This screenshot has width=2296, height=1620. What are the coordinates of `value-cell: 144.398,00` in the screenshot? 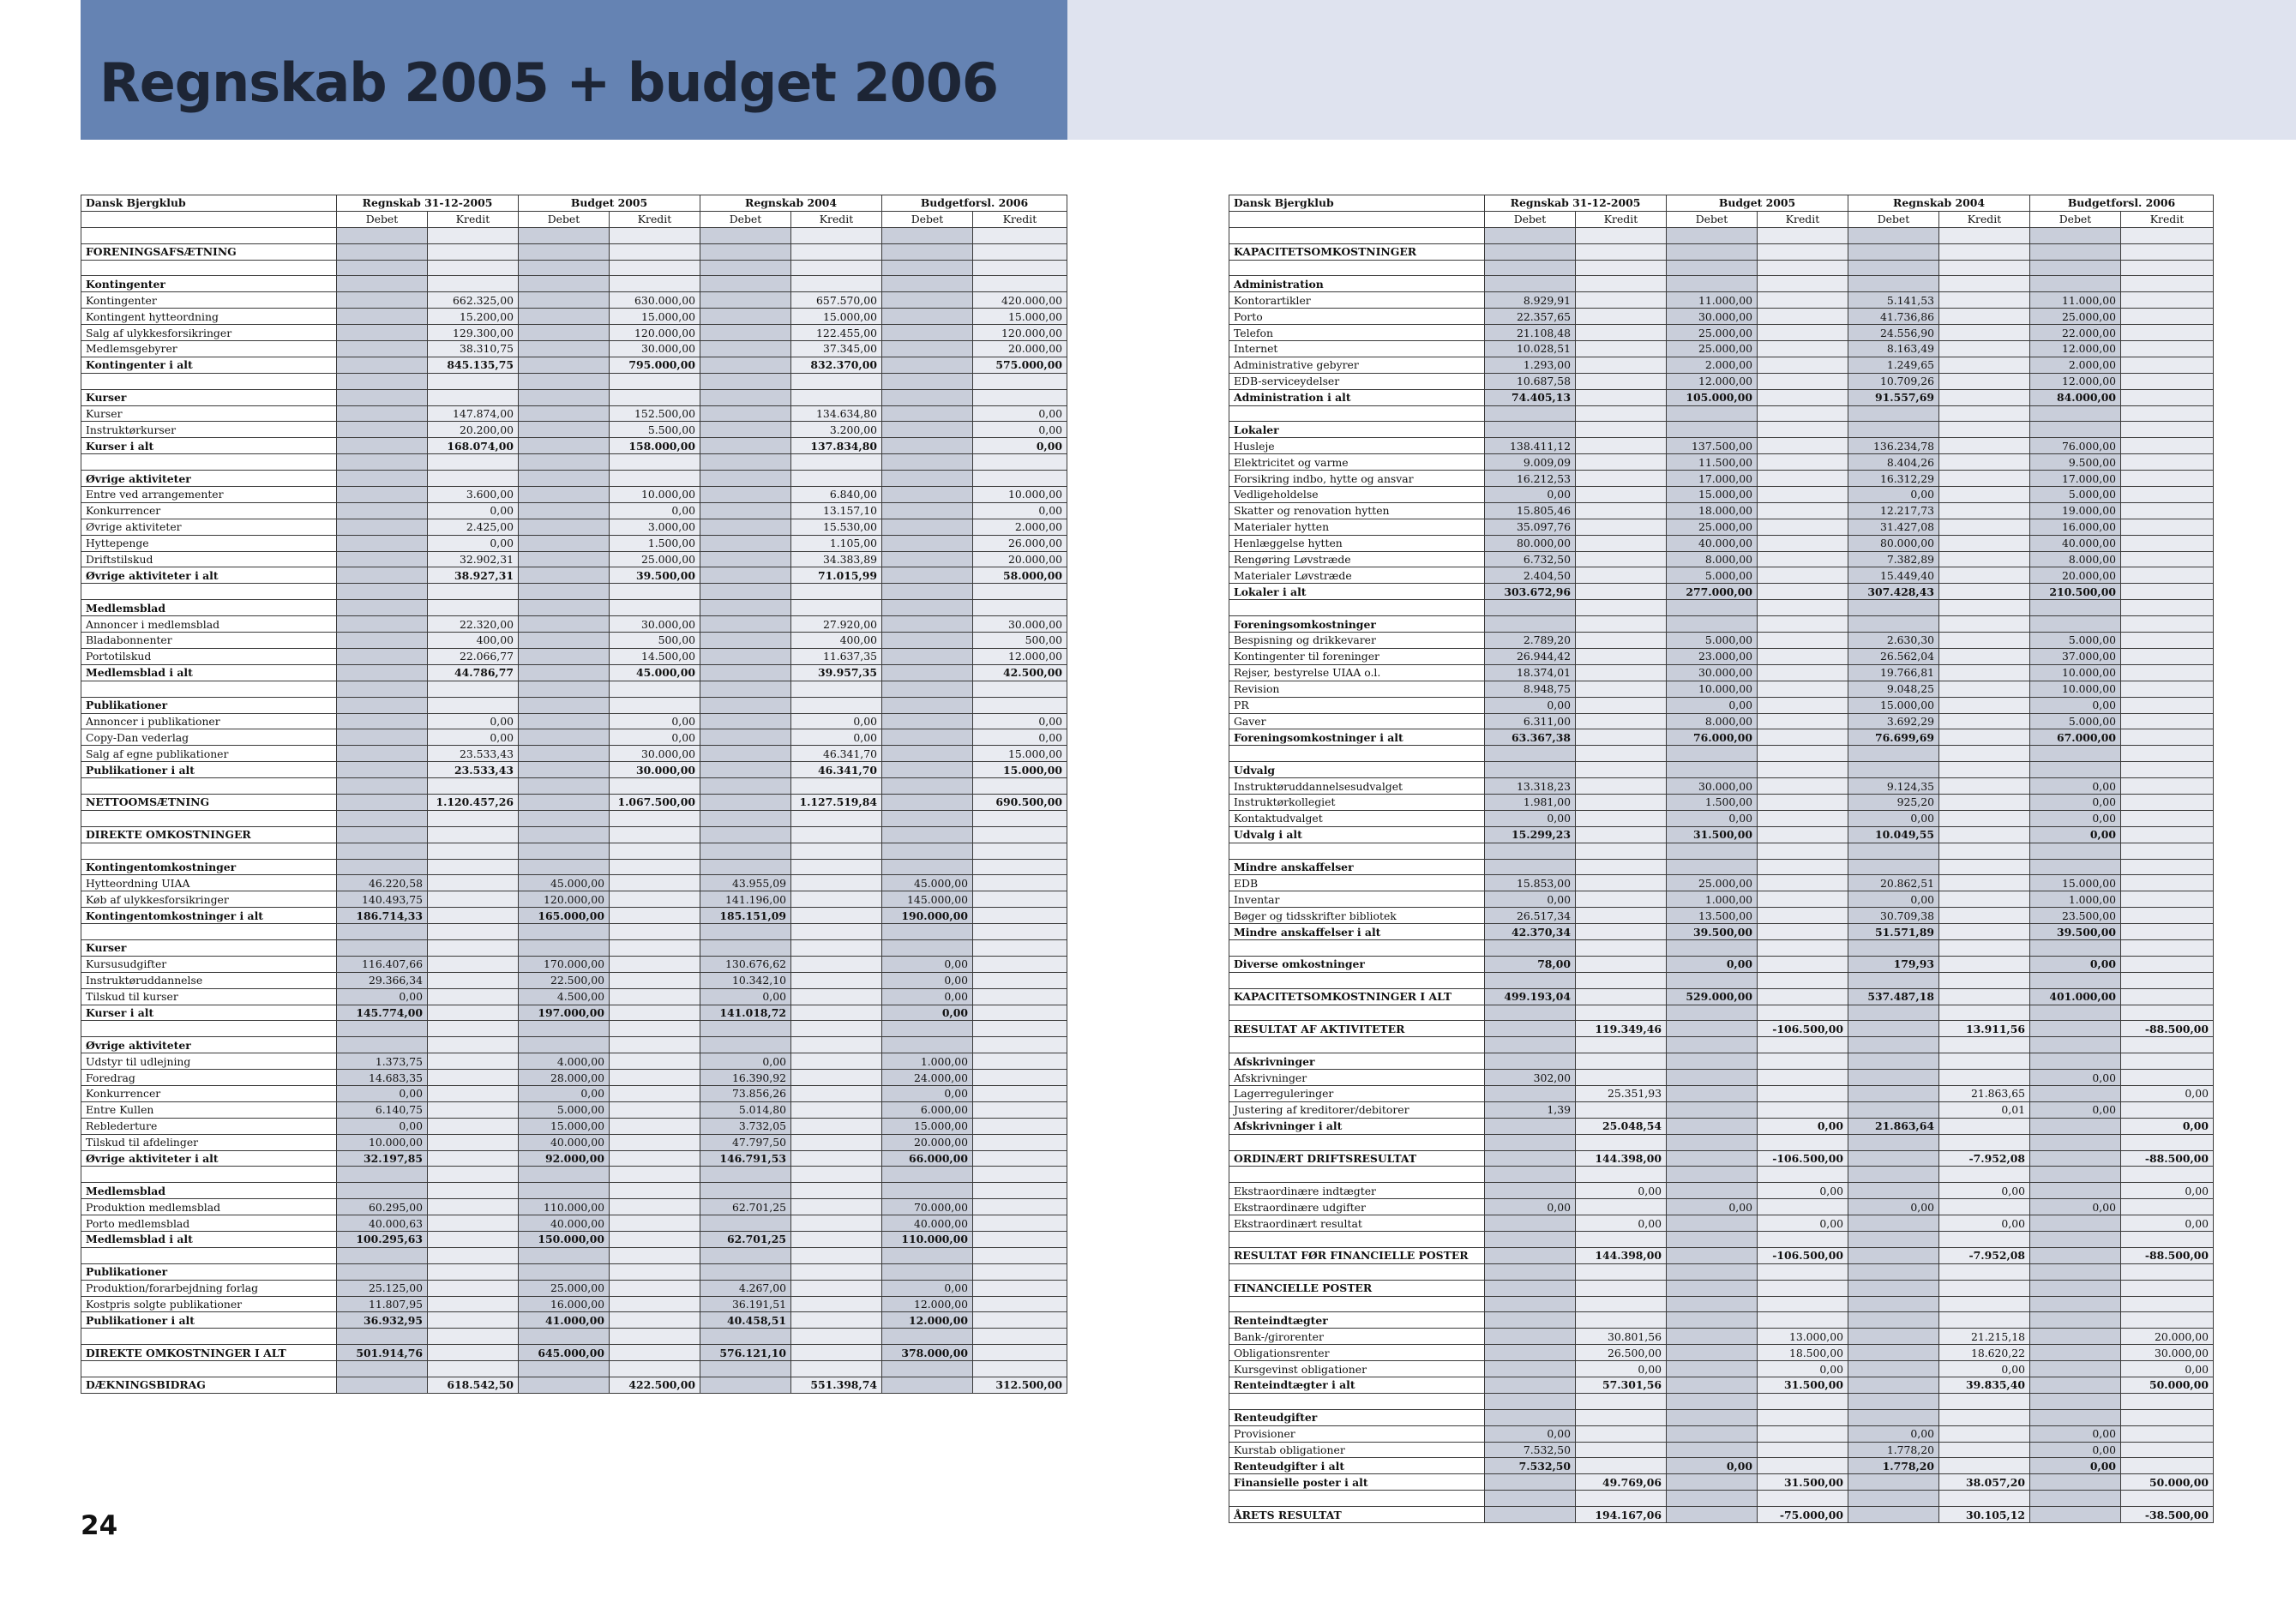 It's located at (1621, 1255).